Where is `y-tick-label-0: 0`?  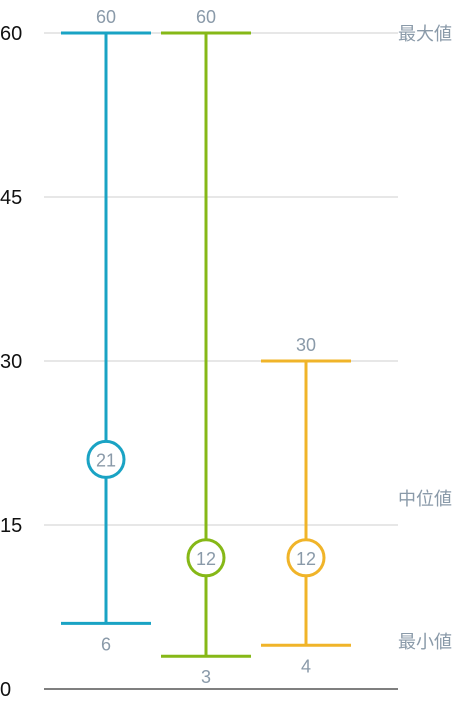 y-tick-label-0: 0 is located at coordinates (5, 690).